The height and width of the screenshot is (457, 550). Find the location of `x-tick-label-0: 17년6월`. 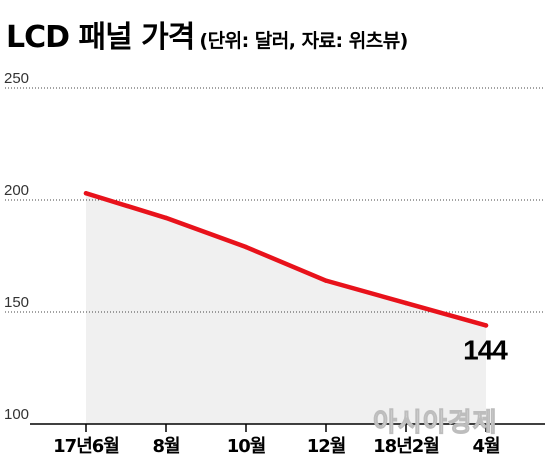

x-tick-label-0: 17년6월 is located at coordinates (86, 446).